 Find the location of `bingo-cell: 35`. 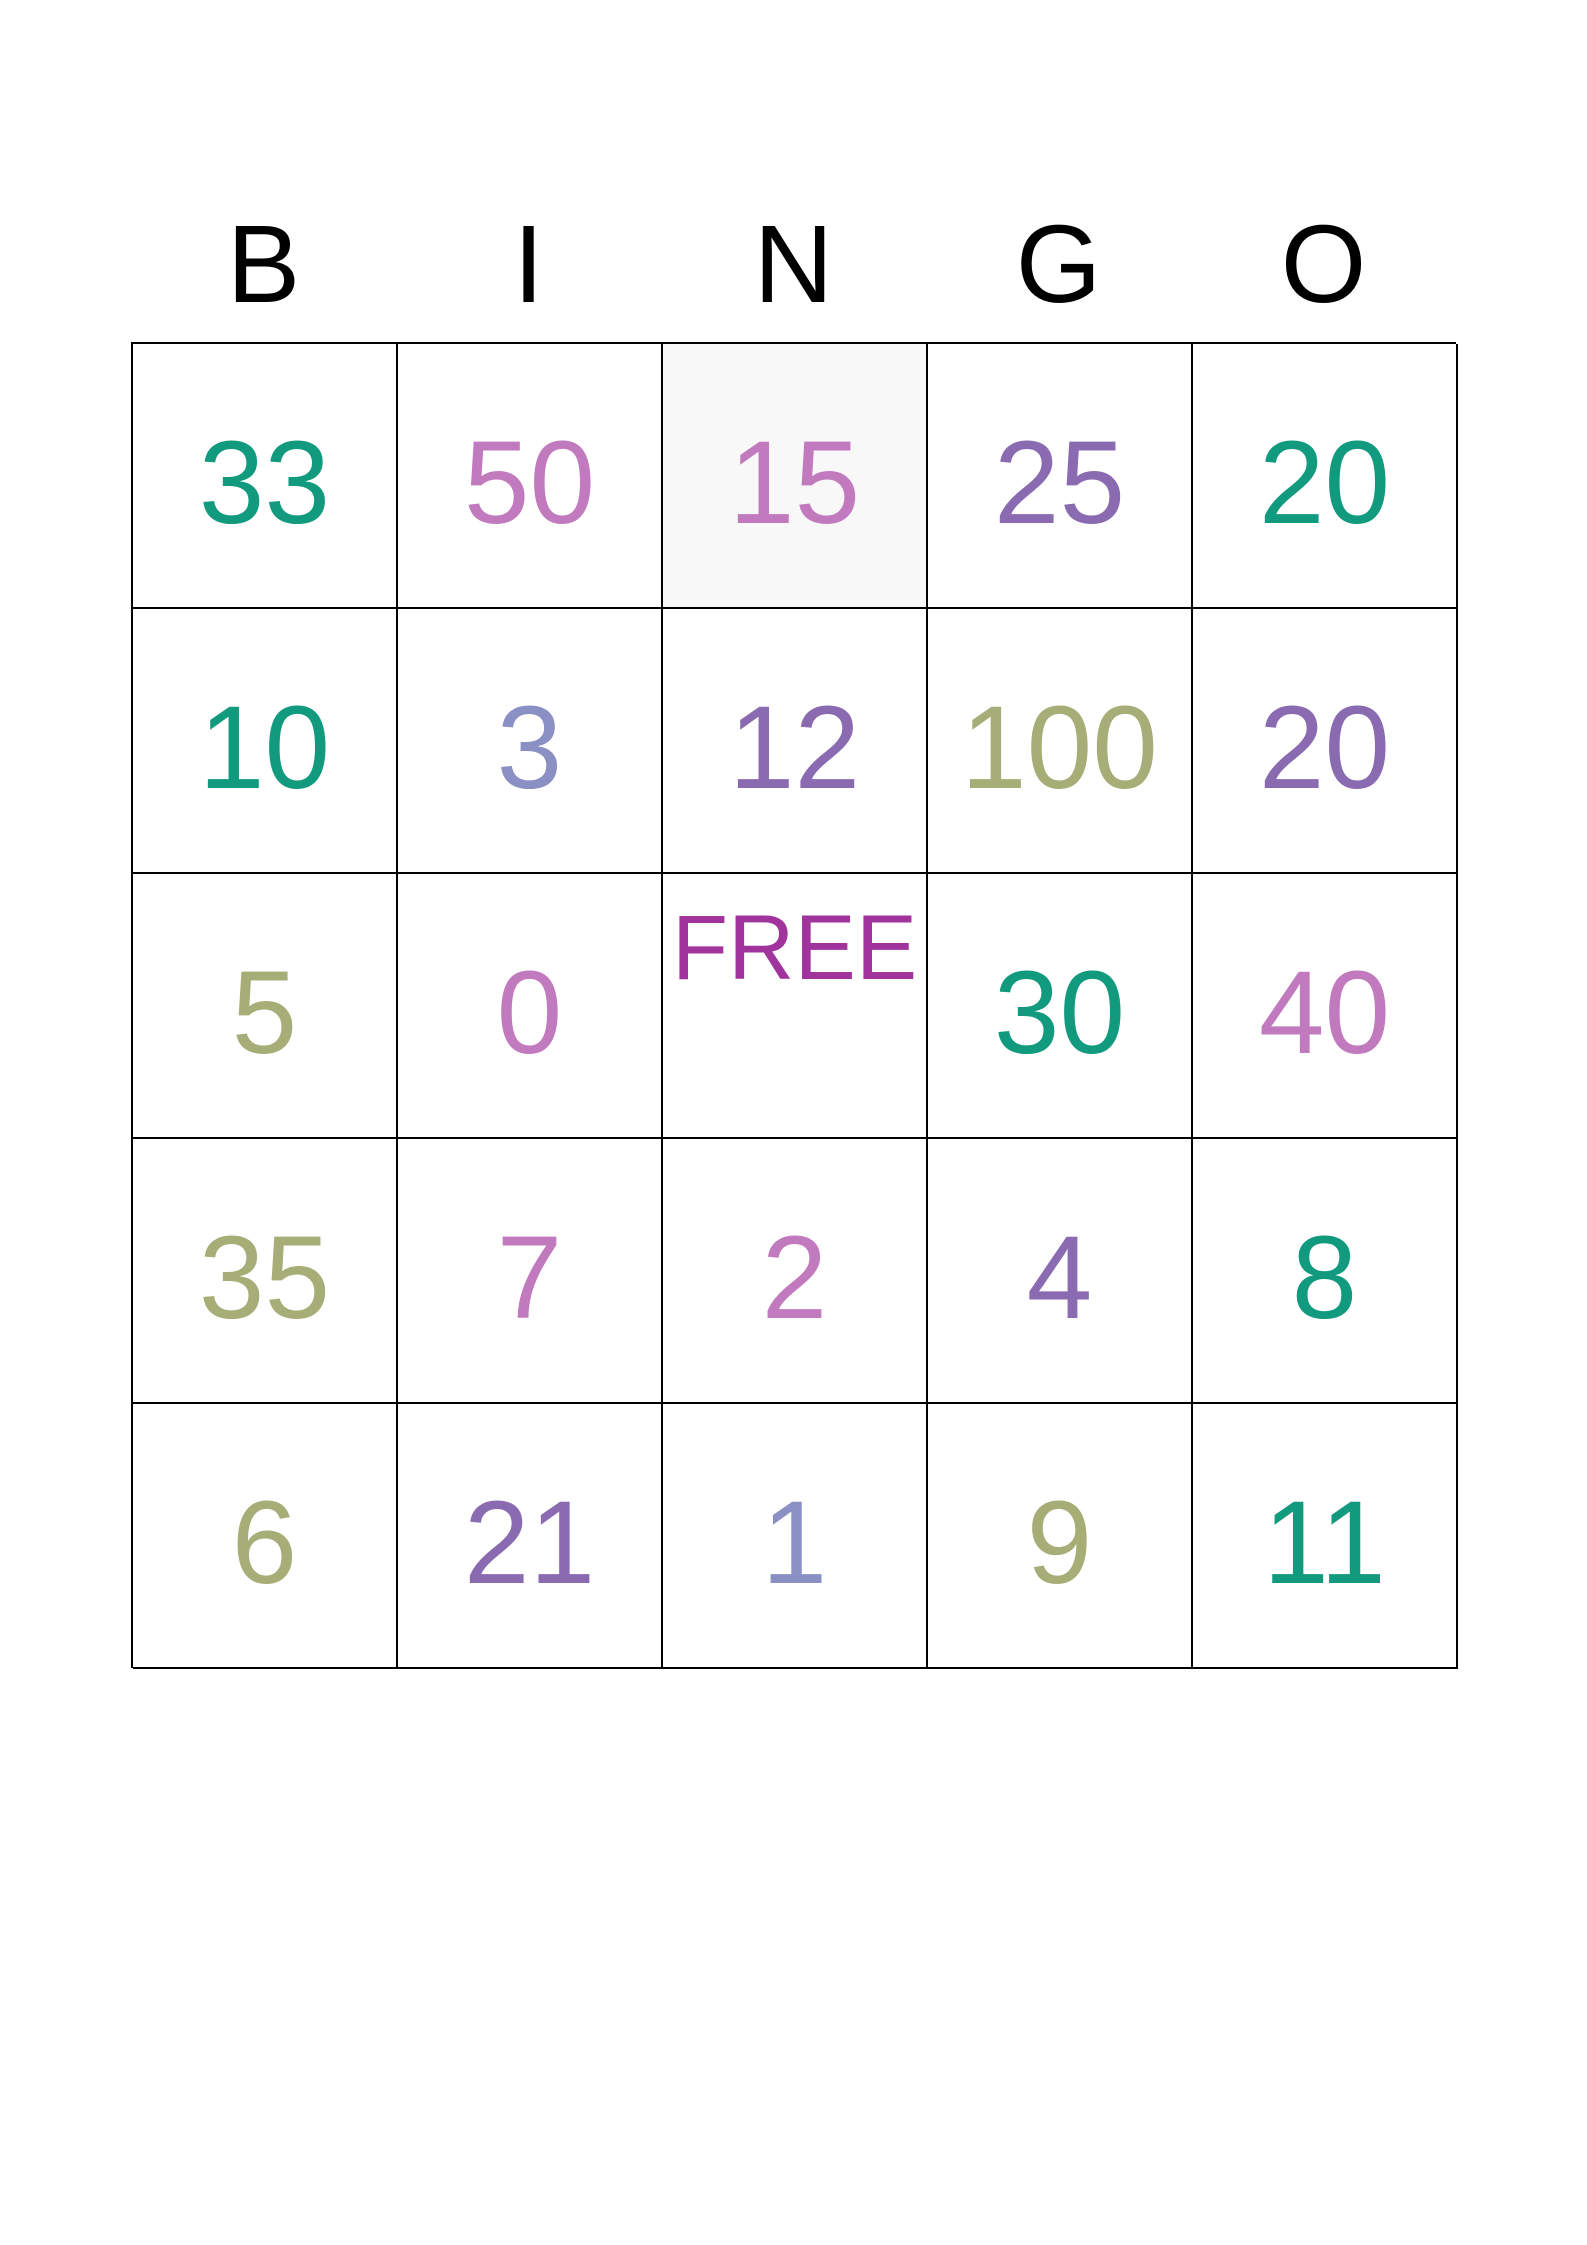

bingo-cell: 35 is located at coordinates (265, 1271).